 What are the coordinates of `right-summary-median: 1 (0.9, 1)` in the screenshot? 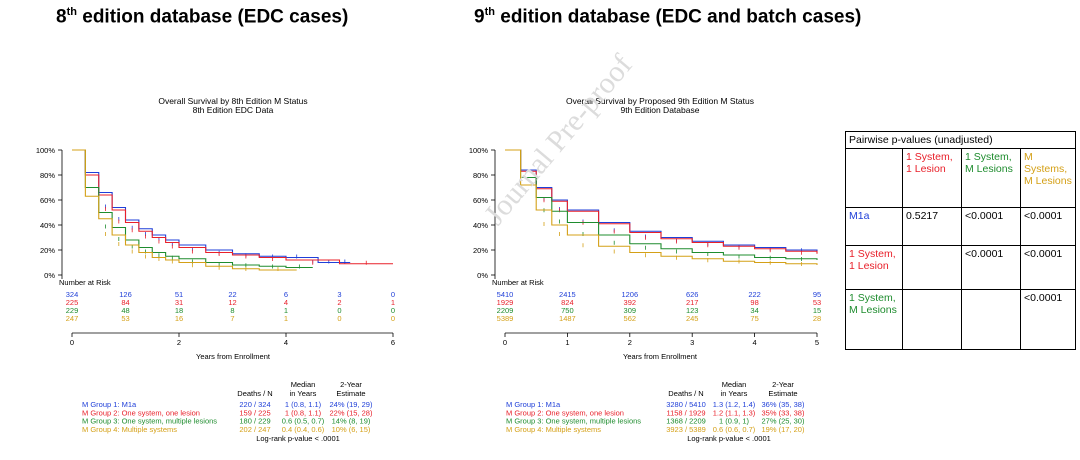 It's located at (734, 421).